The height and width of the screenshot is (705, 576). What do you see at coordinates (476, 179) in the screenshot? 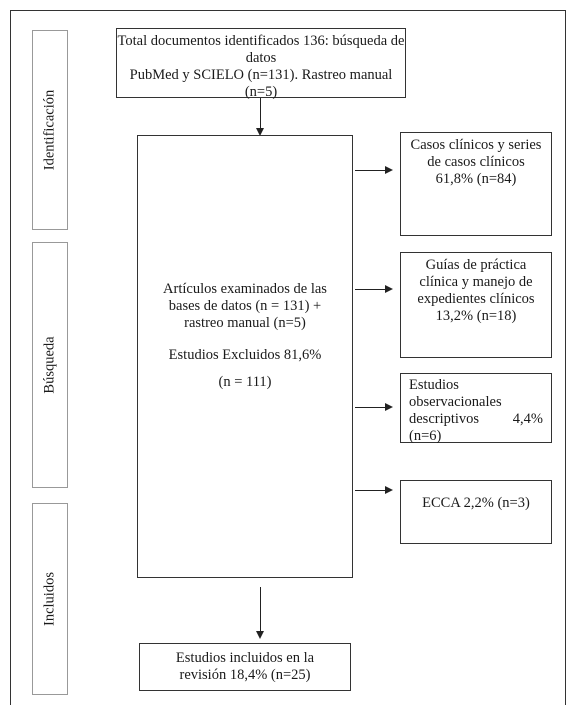
I see `casos-line-3: 61,8% (n=84)` at bounding box center [476, 179].